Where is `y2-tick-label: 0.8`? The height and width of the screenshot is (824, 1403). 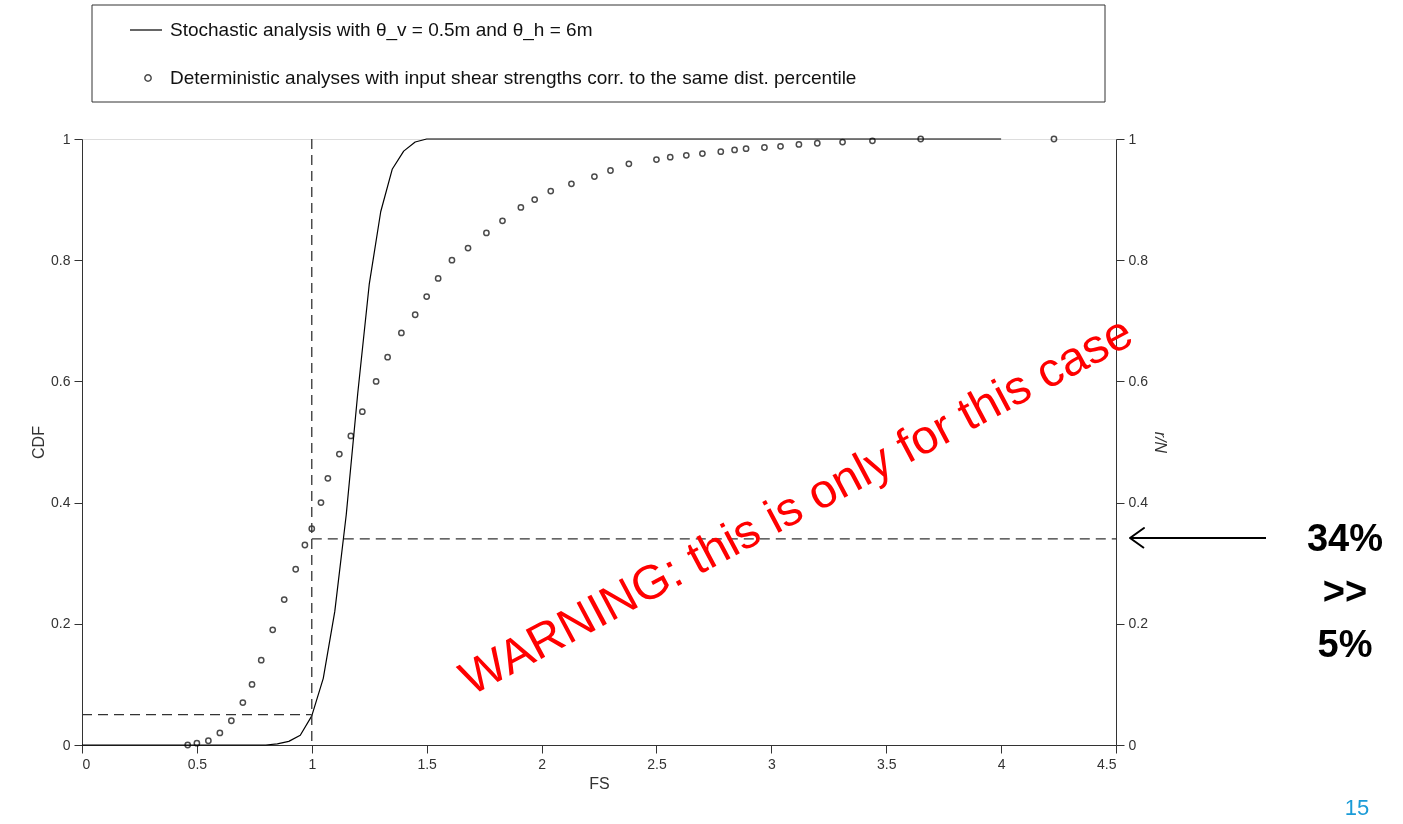
y2-tick-label: 0.8 is located at coordinates (1138, 259).